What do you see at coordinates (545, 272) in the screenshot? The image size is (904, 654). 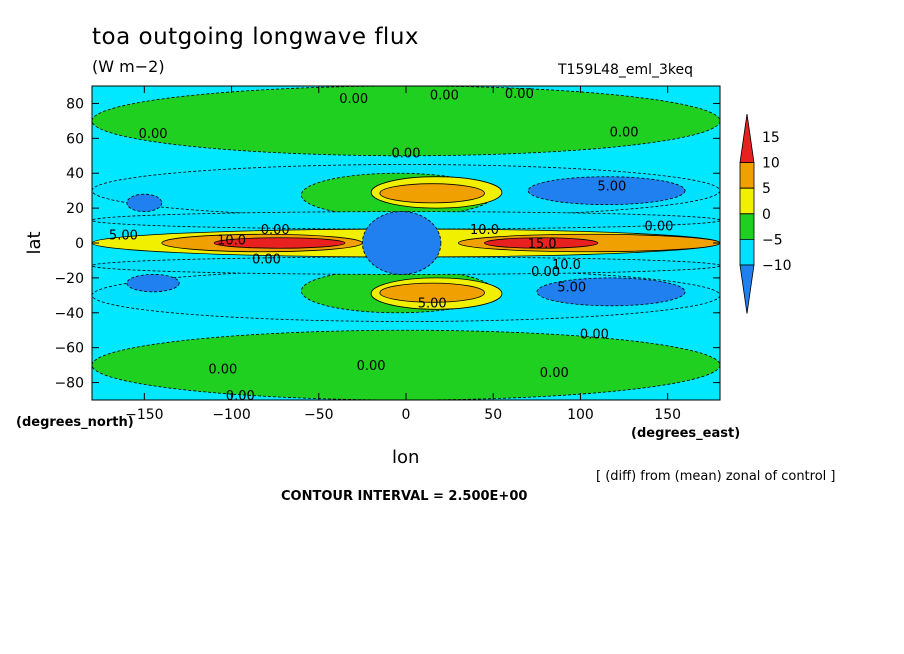 I see `contour-label-15: 0.00` at bounding box center [545, 272].